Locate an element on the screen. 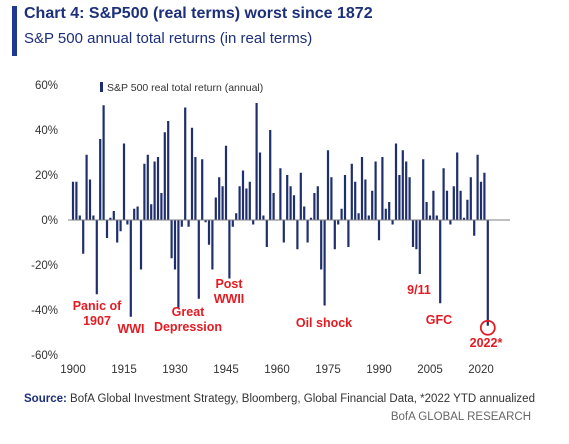  x-tick-label: 1990 is located at coordinates (379, 370).